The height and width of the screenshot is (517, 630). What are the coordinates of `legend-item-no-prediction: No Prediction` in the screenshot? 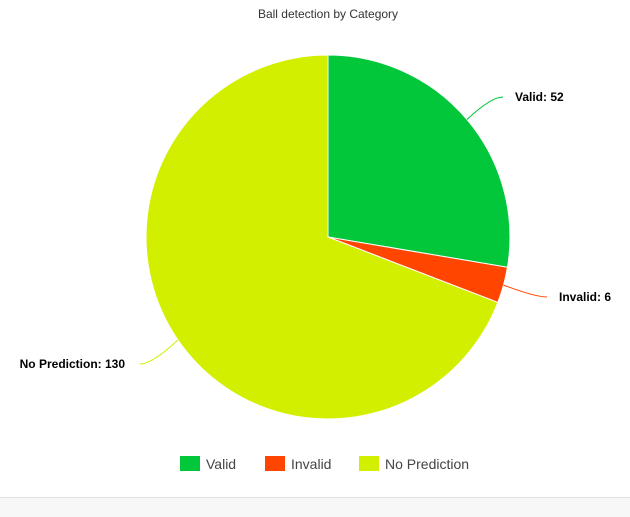 It's located at (414, 464).